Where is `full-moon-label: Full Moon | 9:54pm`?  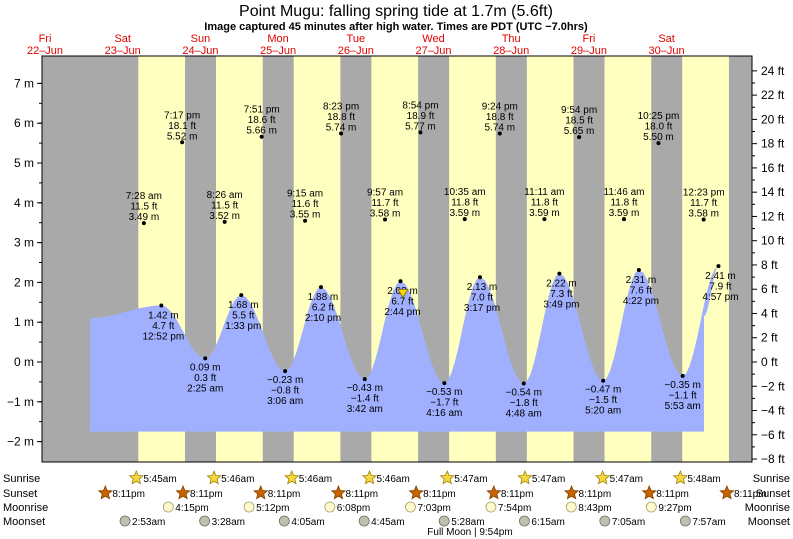
full-moon-label: Full Moon | 9:54pm is located at coordinates (469, 532).